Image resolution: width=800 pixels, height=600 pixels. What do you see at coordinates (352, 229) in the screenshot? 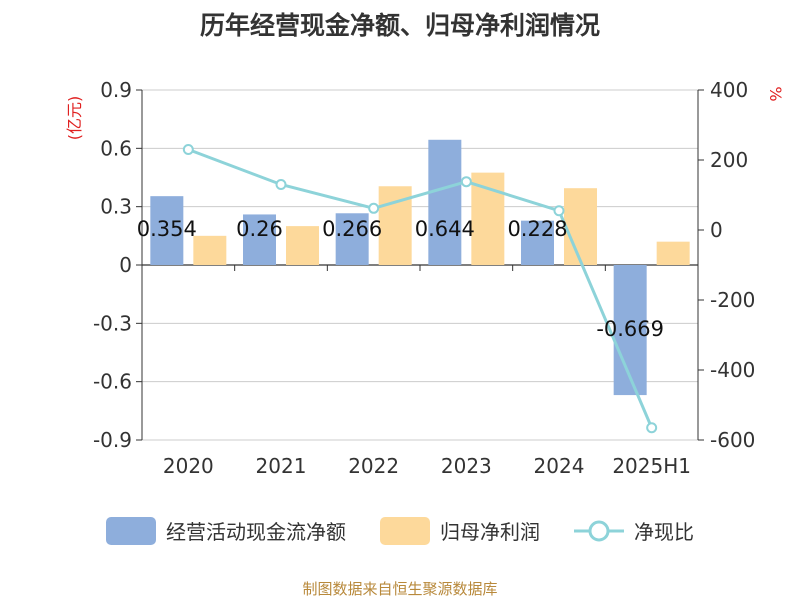
I see `data-label-cashflow: 0.266` at bounding box center [352, 229].